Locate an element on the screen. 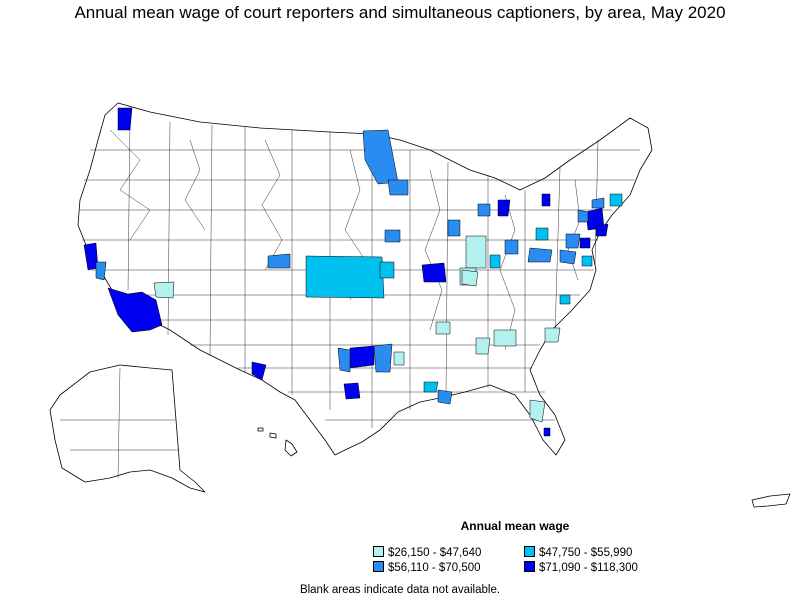 This screenshot has width=800, height=600. area-south-carolina is located at coordinates (552, 335).